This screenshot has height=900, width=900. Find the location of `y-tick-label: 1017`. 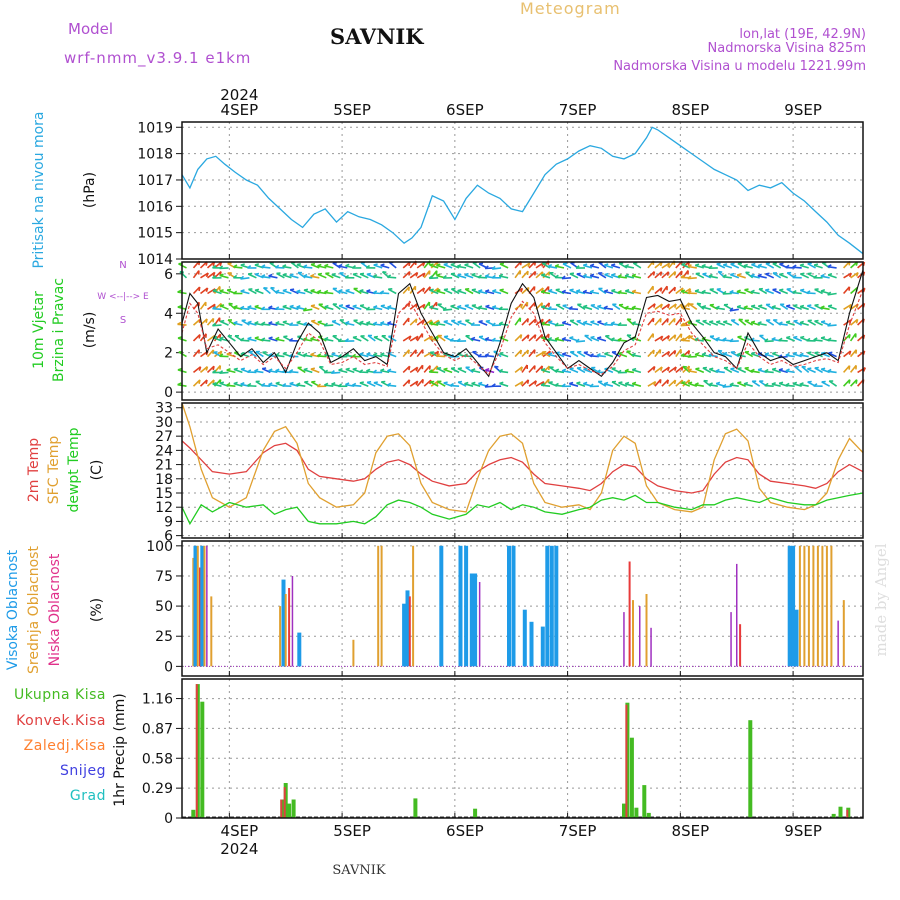

y-tick-label: 1017 is located at coordinates (155, 181).